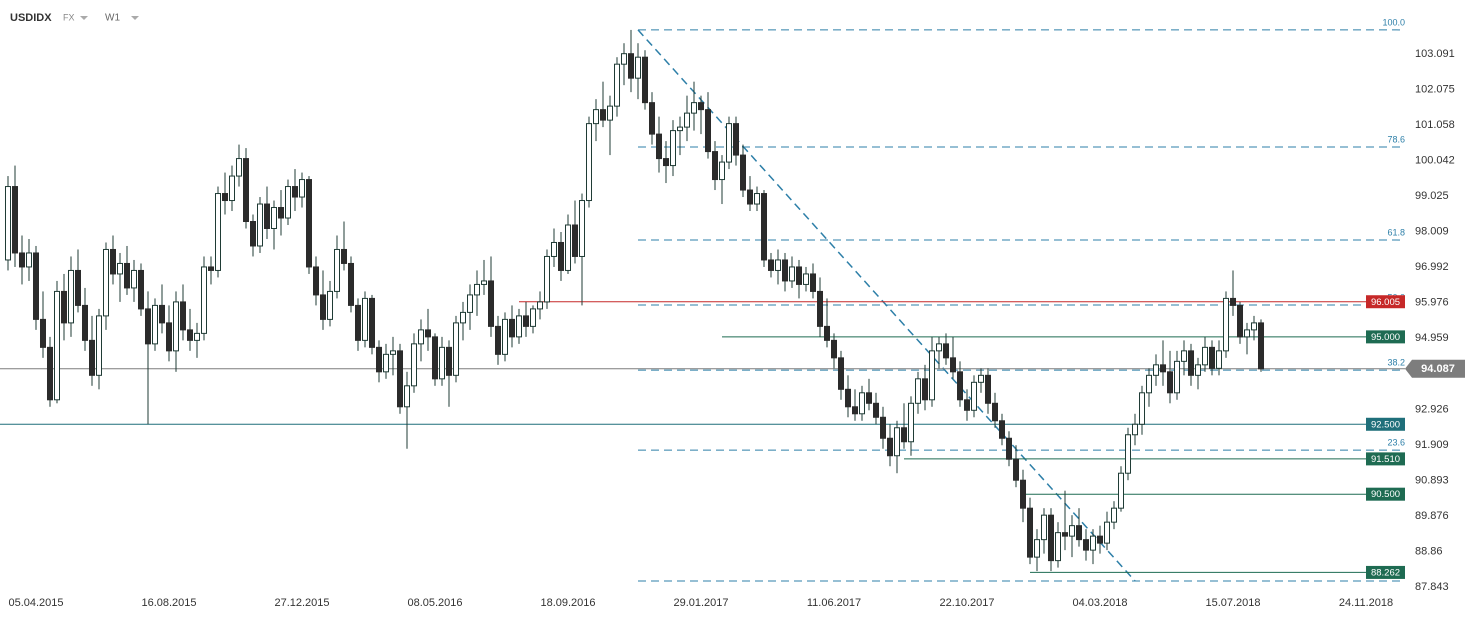  What do you see at coordinates (31, 18) in the screenshot?
I see `symbol: USDIDX` at bounding box center [31, 18].